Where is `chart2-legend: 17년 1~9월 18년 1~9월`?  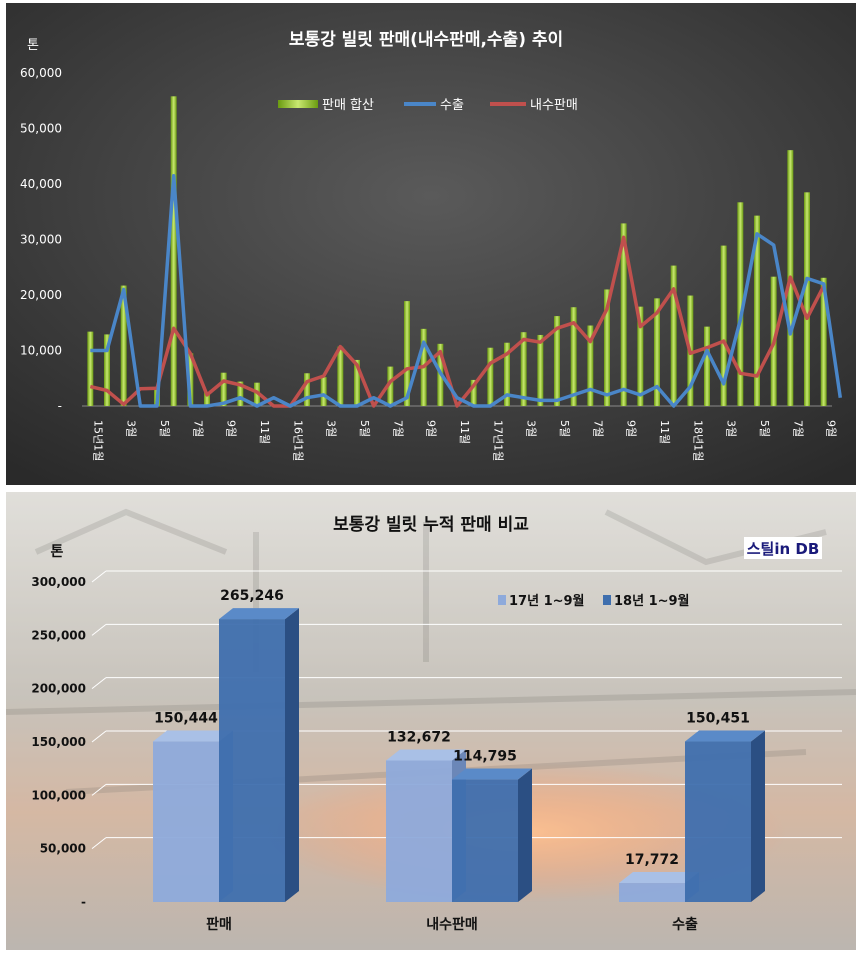
chart2-legend: 17년 1~9월 18년 1~9월 is located at coordinates (594, 601).